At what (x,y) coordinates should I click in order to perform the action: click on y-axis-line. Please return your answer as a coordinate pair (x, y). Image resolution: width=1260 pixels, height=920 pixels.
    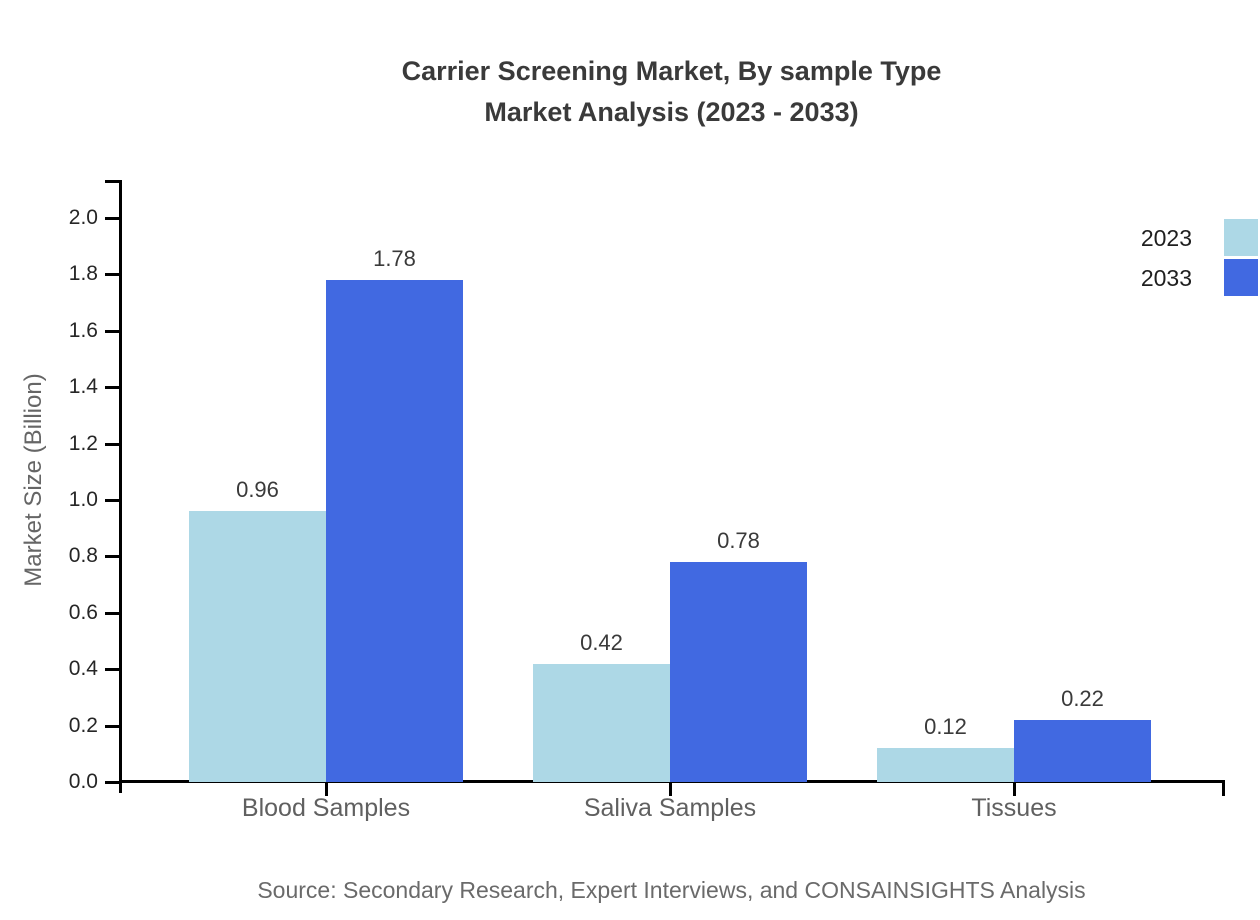
    Looking at the image, I should click on (120, 486).